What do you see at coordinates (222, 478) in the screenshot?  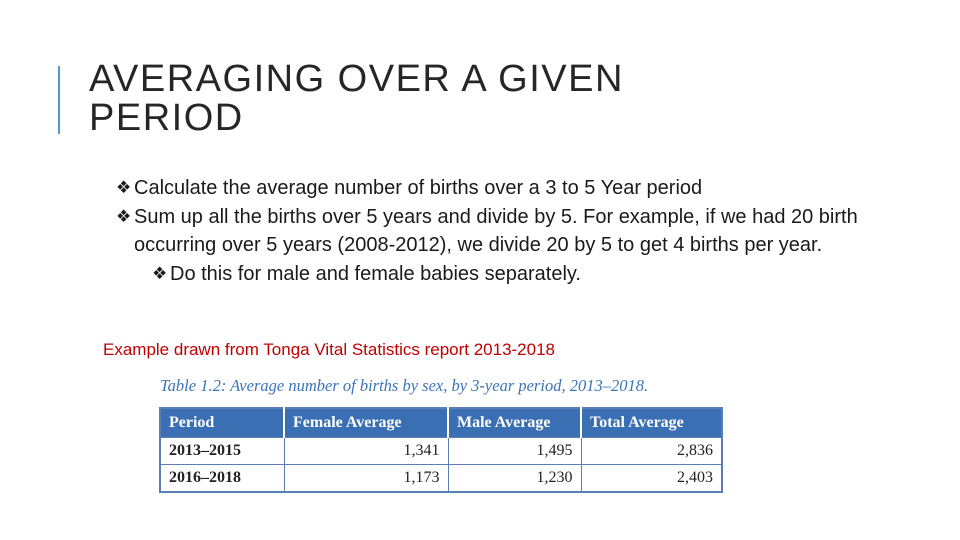 I see `period-cell: 2016–2018` at bounding box center [222, 478].